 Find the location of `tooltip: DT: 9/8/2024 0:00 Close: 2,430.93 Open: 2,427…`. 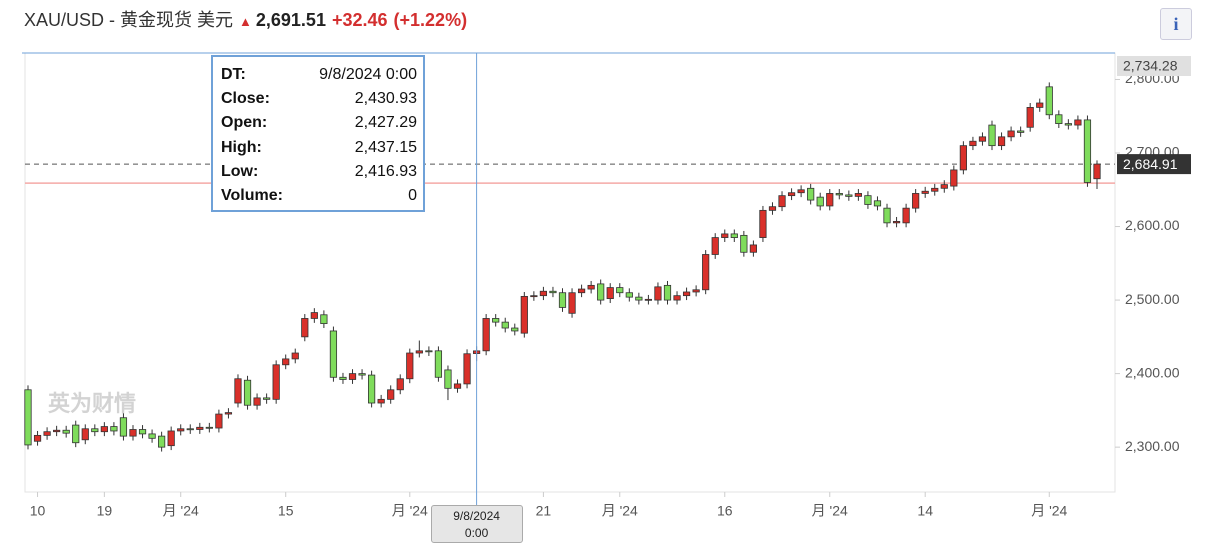

tooltip: DT: 9/8/2024 0:00 Close: 2,430.93 Open: 2,427… is located at coordinates (318, 133).